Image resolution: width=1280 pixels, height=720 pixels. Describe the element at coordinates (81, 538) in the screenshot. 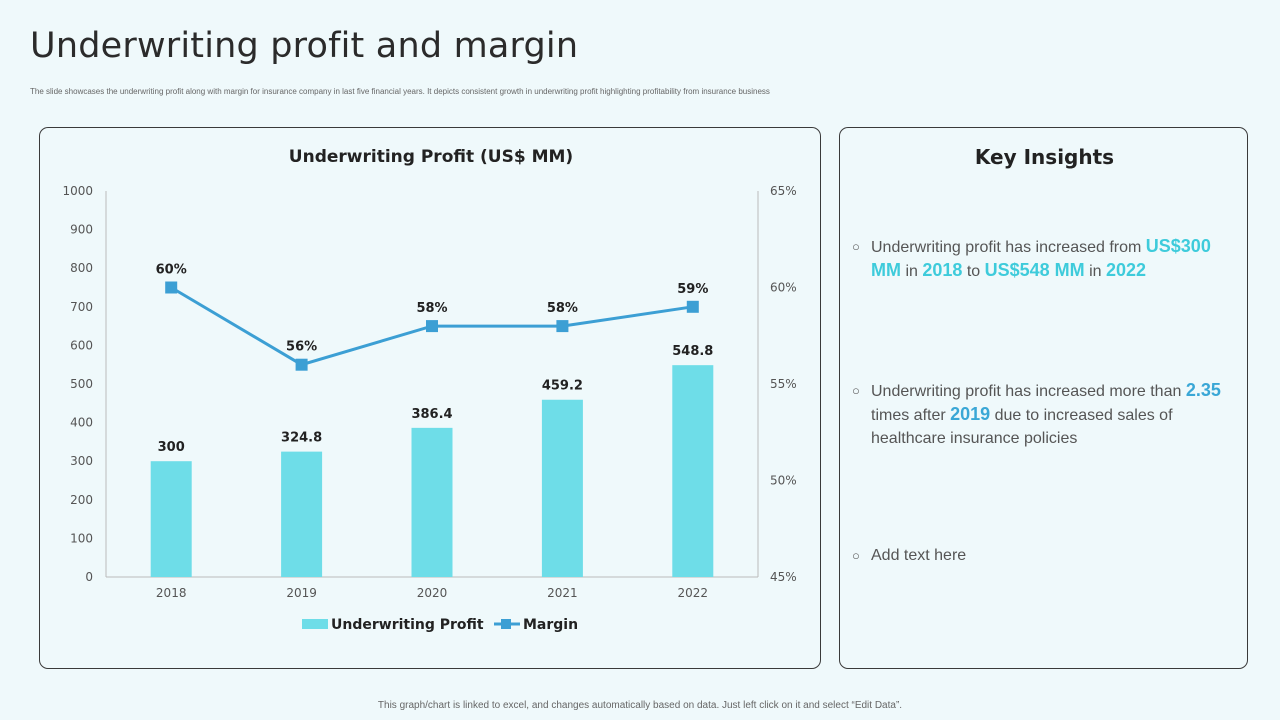

I see `y-tick-label: 100` at that location.